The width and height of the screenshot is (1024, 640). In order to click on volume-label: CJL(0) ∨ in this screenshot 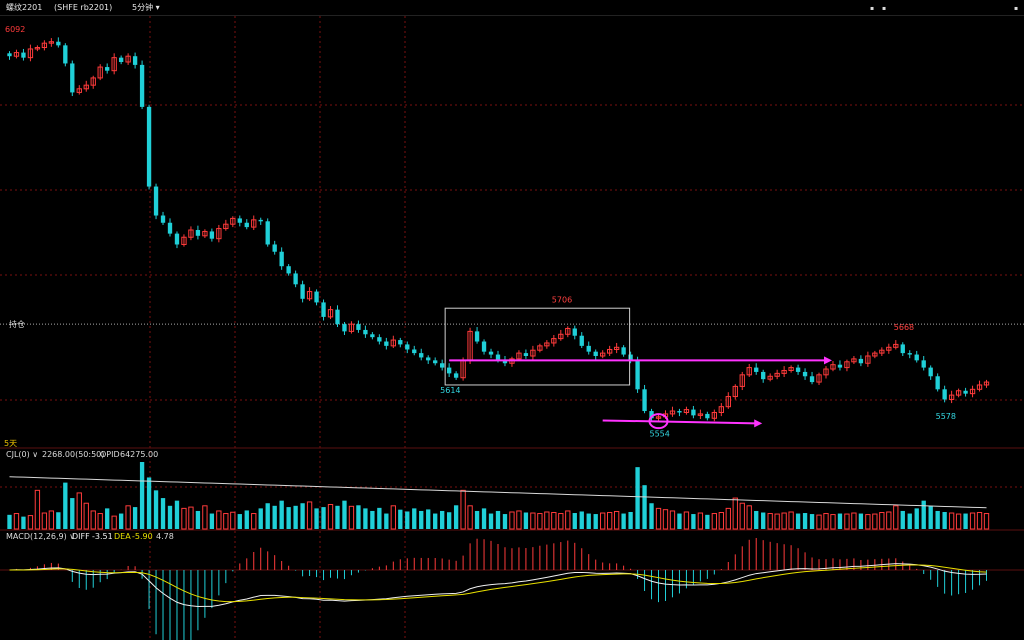, I will do `click(22, 454)`.